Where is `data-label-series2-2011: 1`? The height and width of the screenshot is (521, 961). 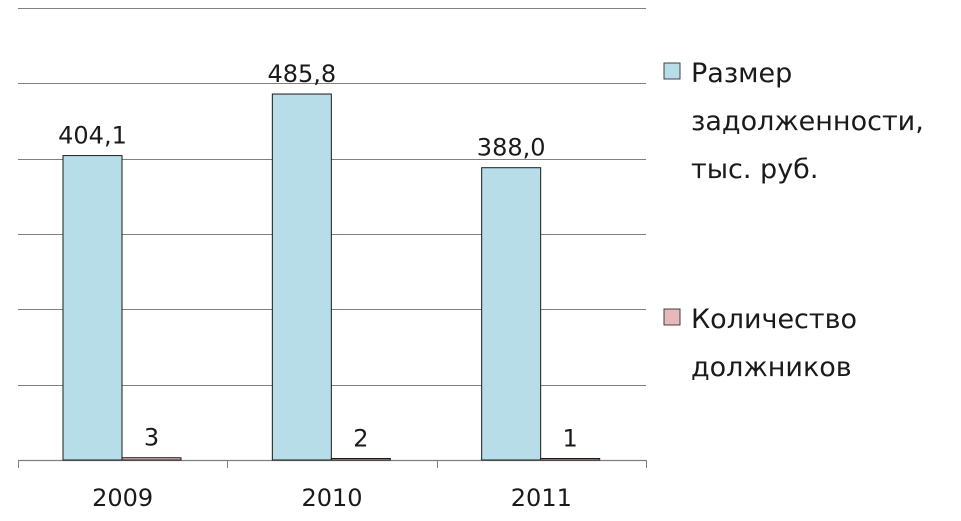 data-label-series2-2011: 1 is located at coordinates (570, 439).